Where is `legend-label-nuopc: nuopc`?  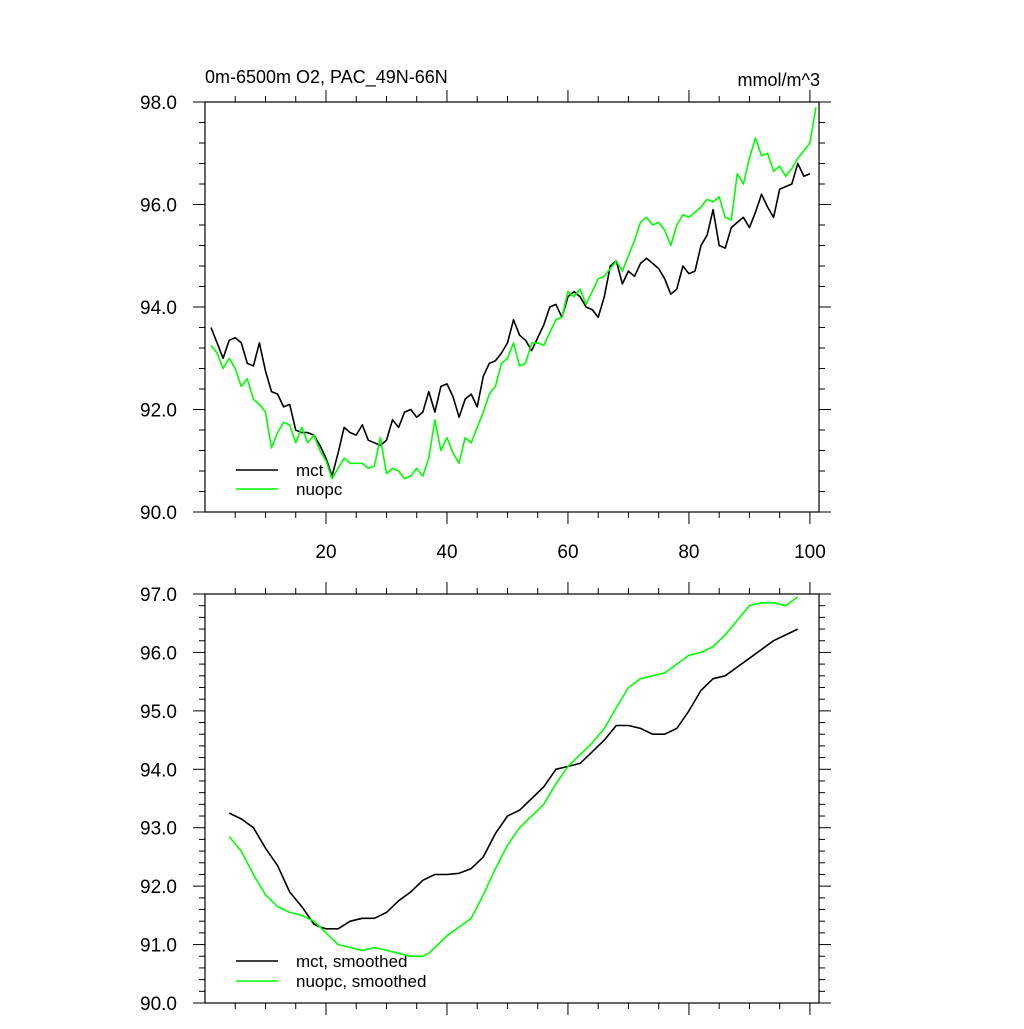
legend-label-nuopc: nuopc is located at coordinates (319, 489).